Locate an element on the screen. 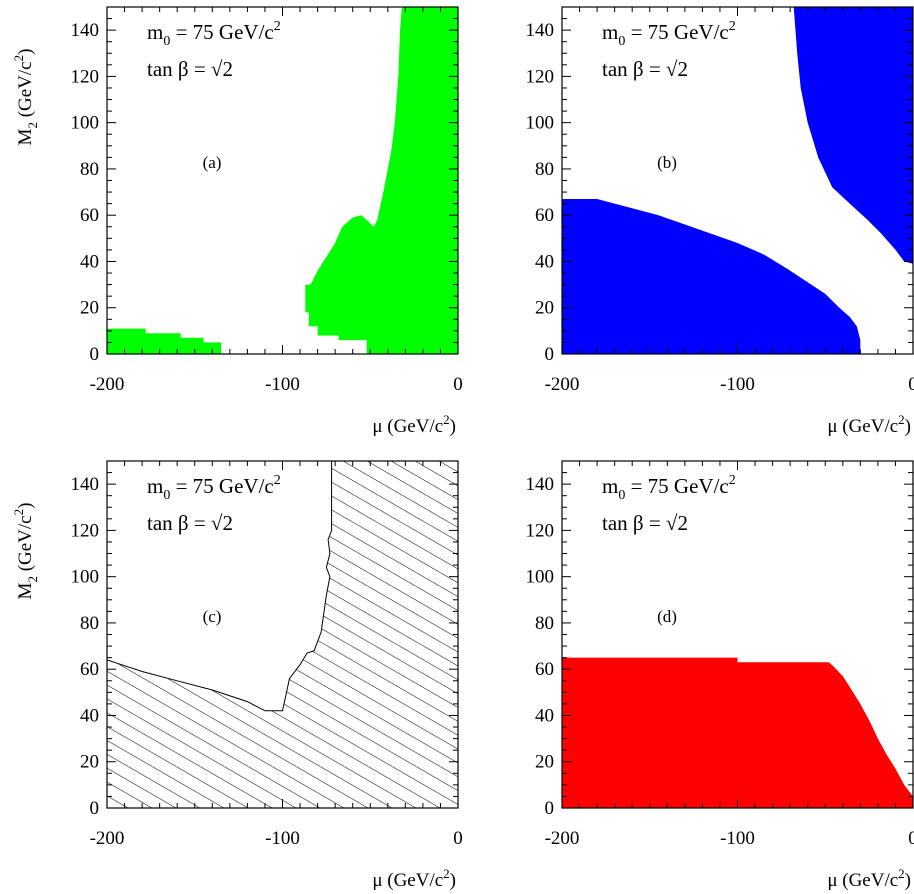 This screenshot has height=894, width=914. hatched-region is located at coordinates (282, 634).